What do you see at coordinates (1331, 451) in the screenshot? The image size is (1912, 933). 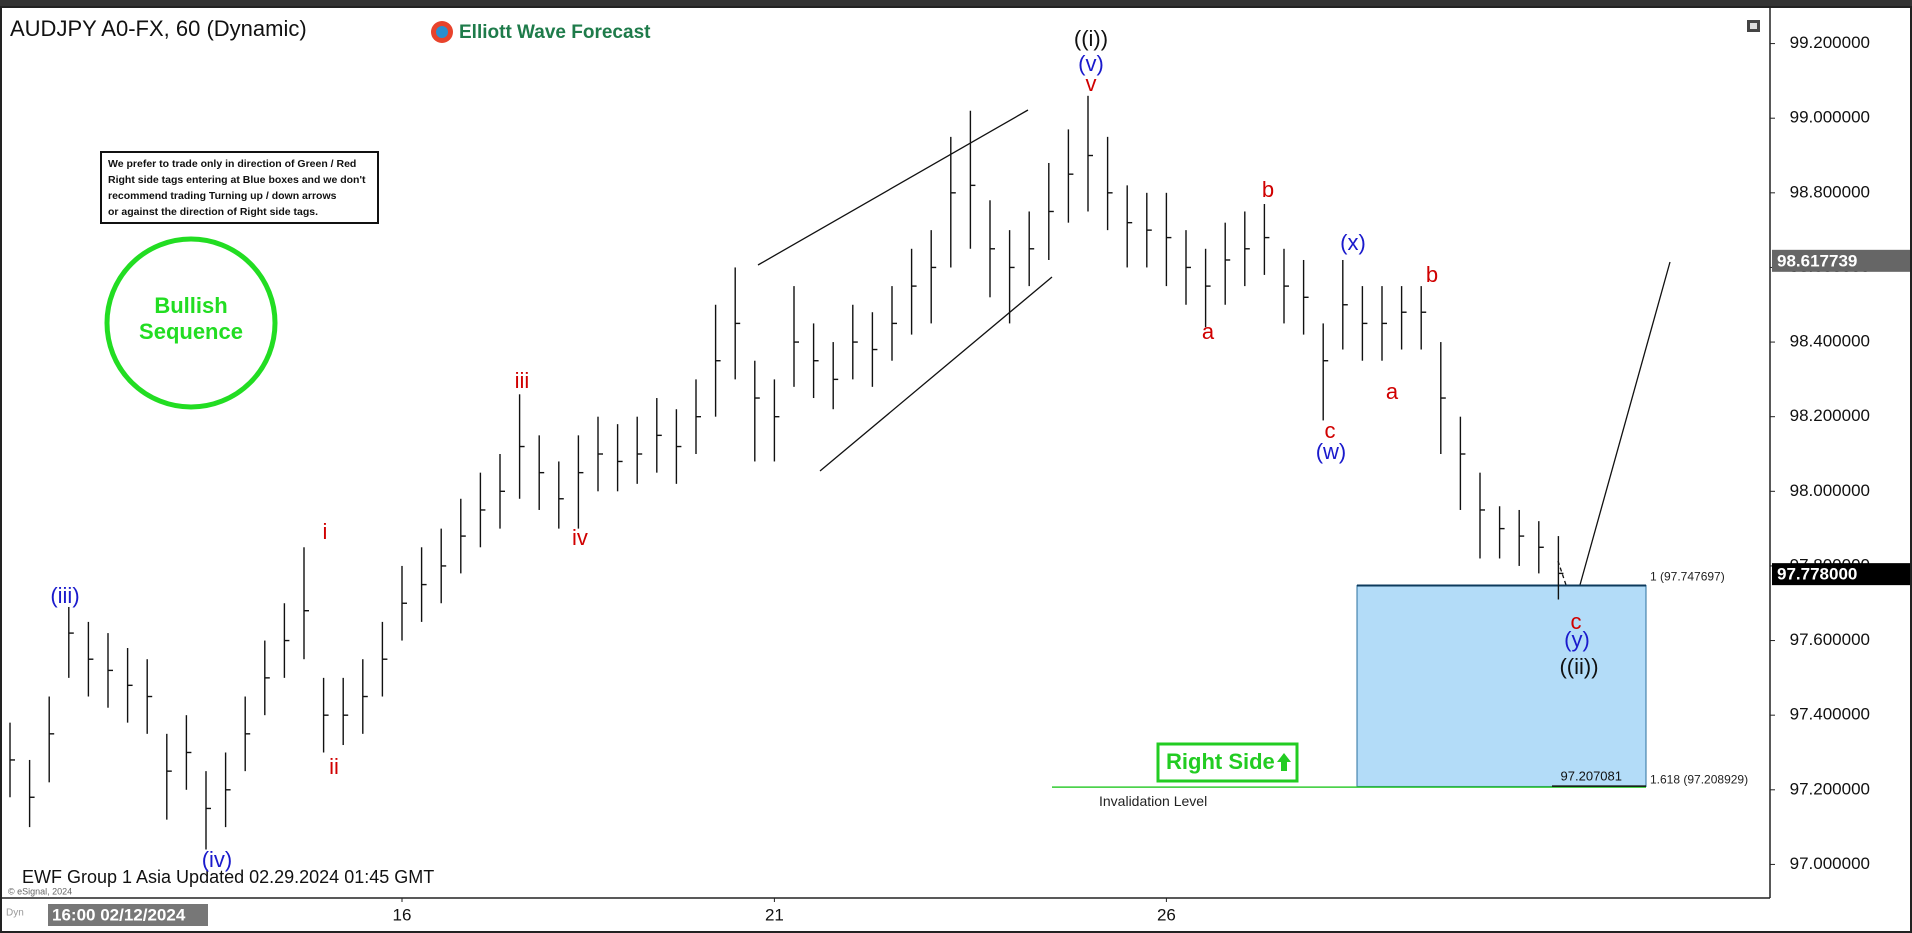 I see `wave-label: (w)` at bounding box center [1331, 451].